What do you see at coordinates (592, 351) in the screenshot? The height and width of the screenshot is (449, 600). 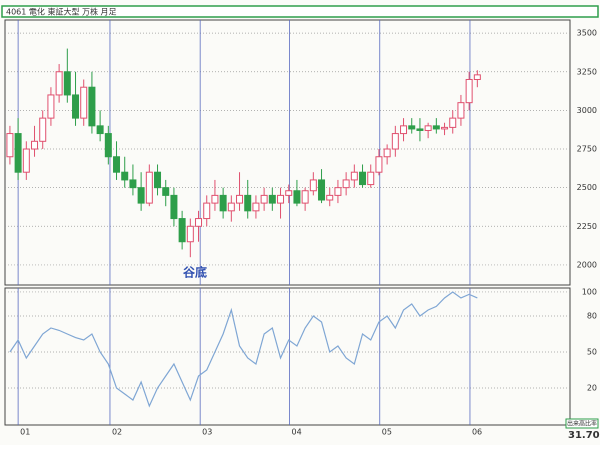 I see `y-tick-label: 50` at bounding box center [592, 351].